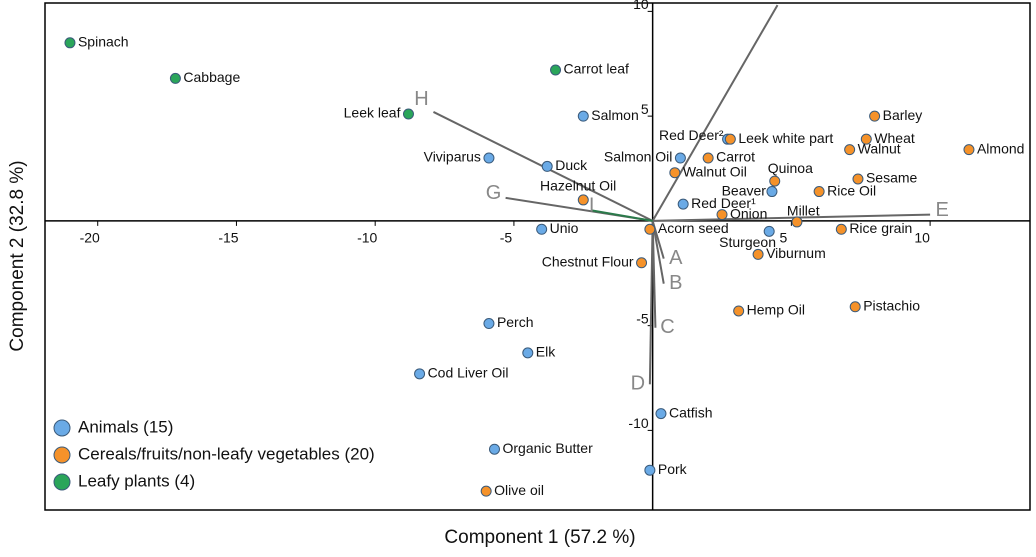  I want to click on point-label: Perch, so click(515, 322).